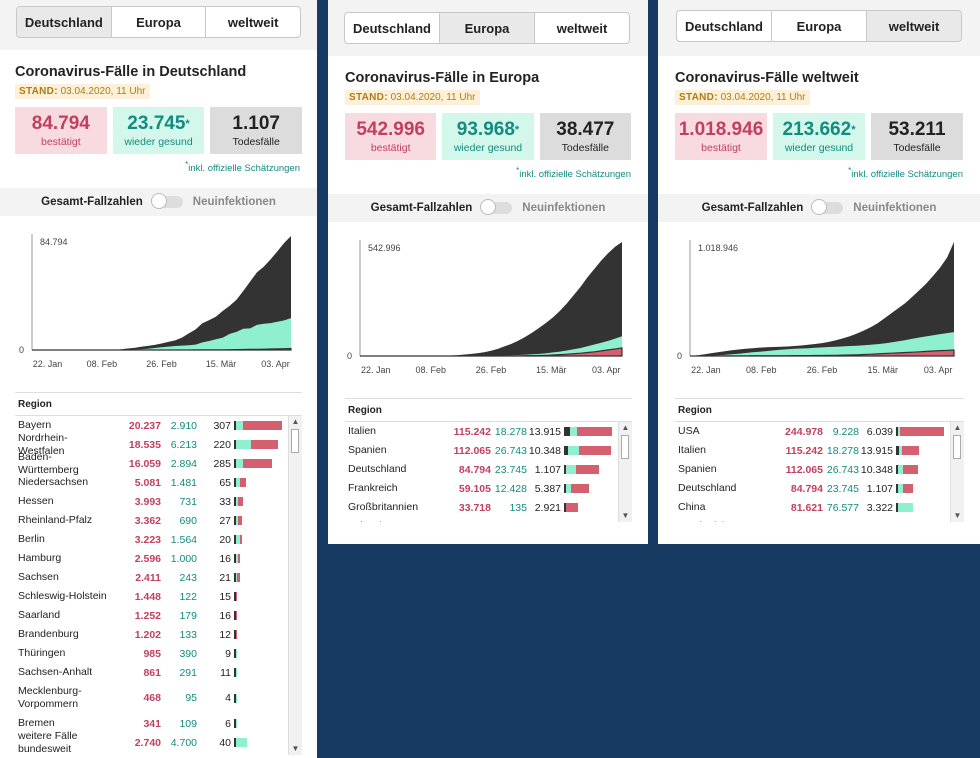 The image size is (980, 758). I want to click on table-row: Schleswig-Holstein 1.448 122 15, so click(158, 596).